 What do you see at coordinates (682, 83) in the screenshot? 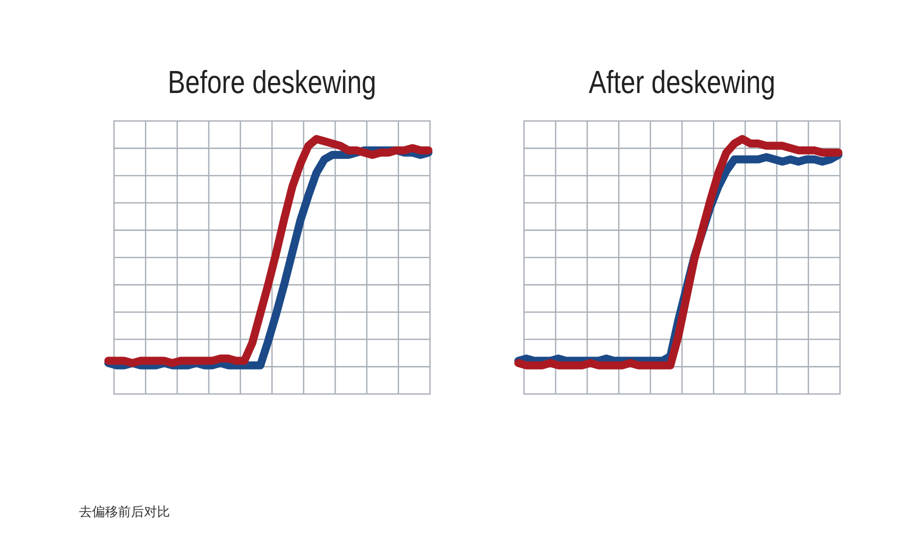
I see `chart-title: After deskewing` at bounding box center [682, 83].